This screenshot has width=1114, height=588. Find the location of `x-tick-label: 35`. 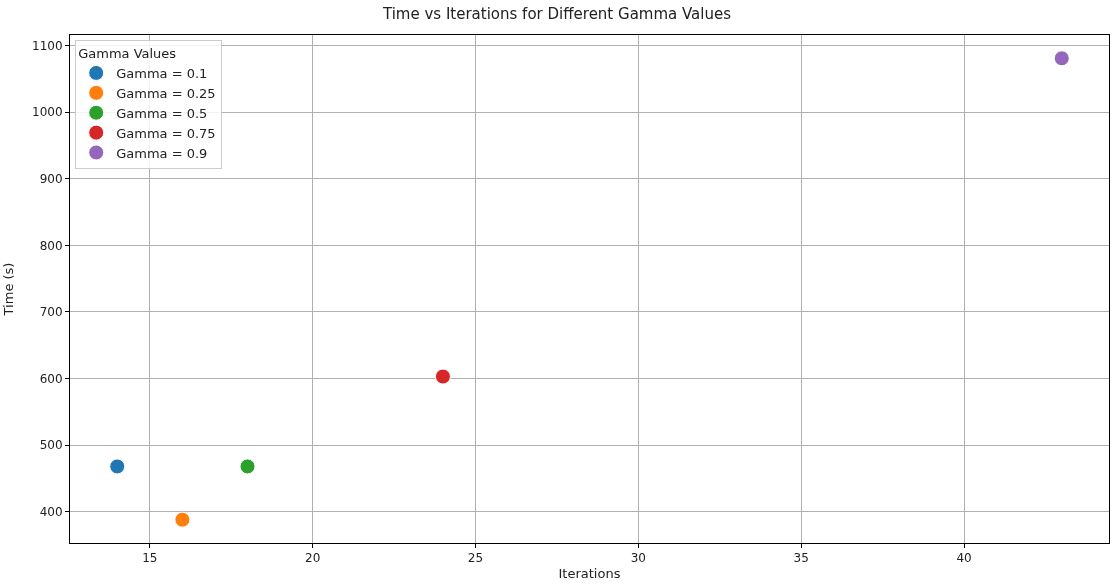

x-tick-label: 35 is located at coordinates (801, 558).